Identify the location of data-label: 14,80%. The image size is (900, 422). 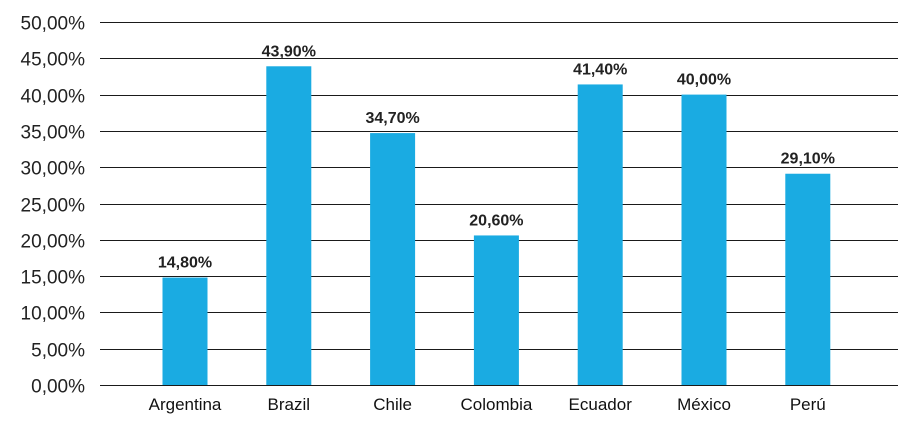
(185, 263).